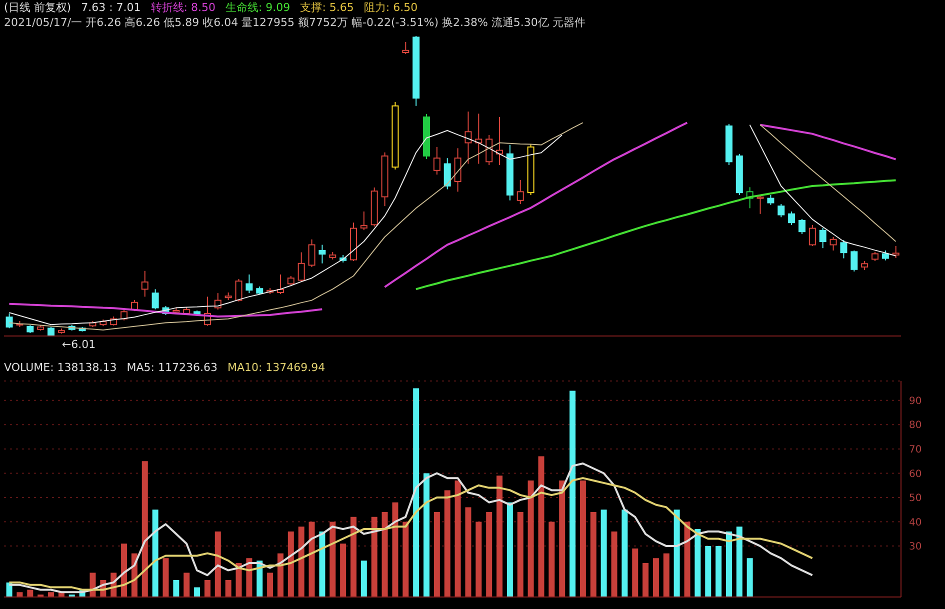 This screenshot has width=945, height=609. Describe the element at coordinates (111, 7) in the screenshot. I see `text: 7.63 : 7.01` at that location.